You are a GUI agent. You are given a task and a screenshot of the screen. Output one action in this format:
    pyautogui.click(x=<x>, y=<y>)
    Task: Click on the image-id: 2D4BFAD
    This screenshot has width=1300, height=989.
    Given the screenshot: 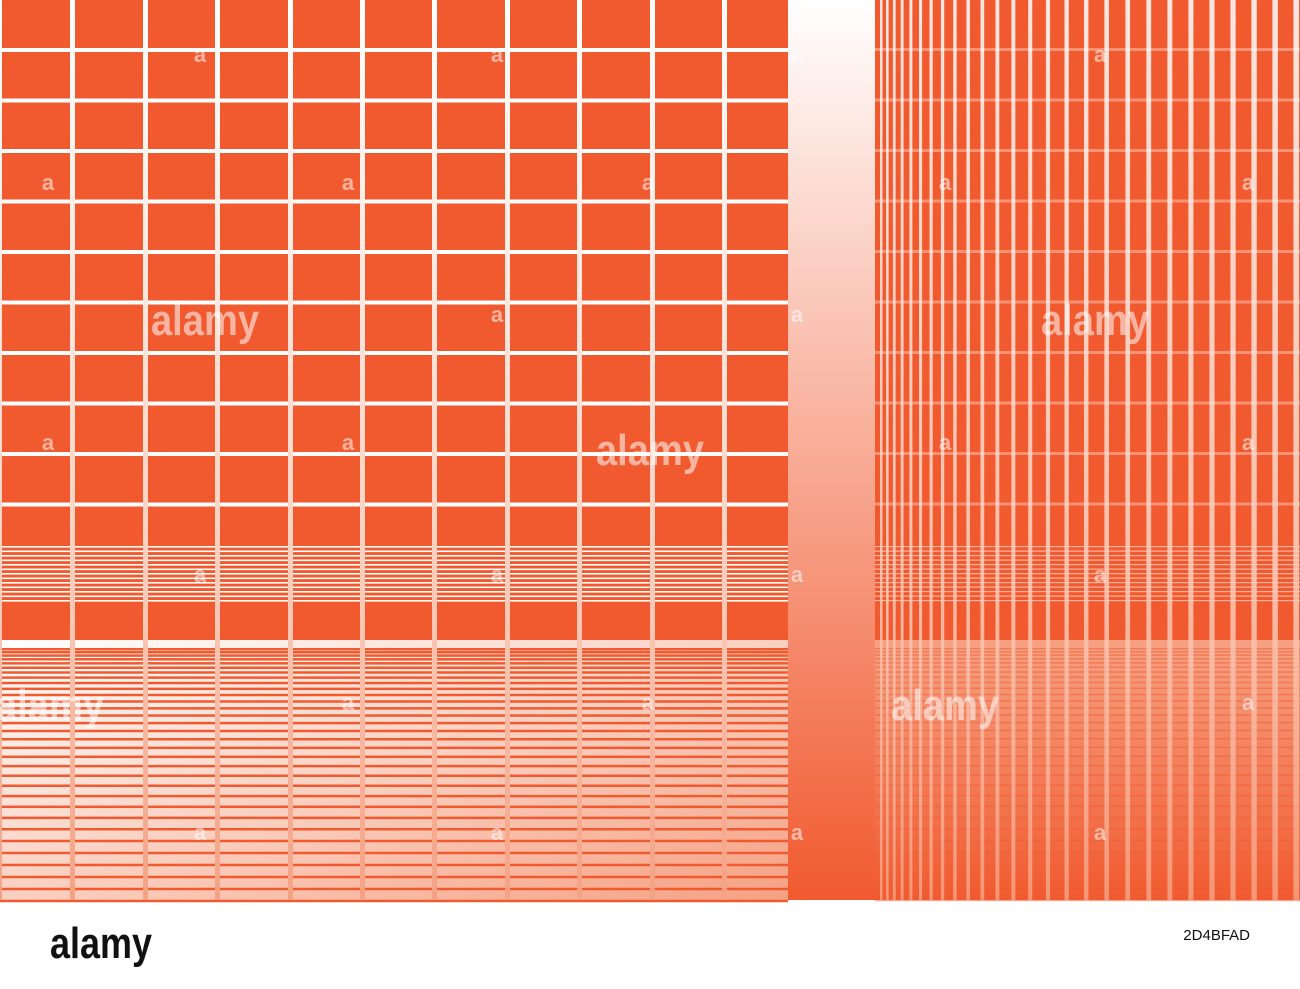 What is the action you would take?
    pyautogui.click(x=1216, y=935)
    